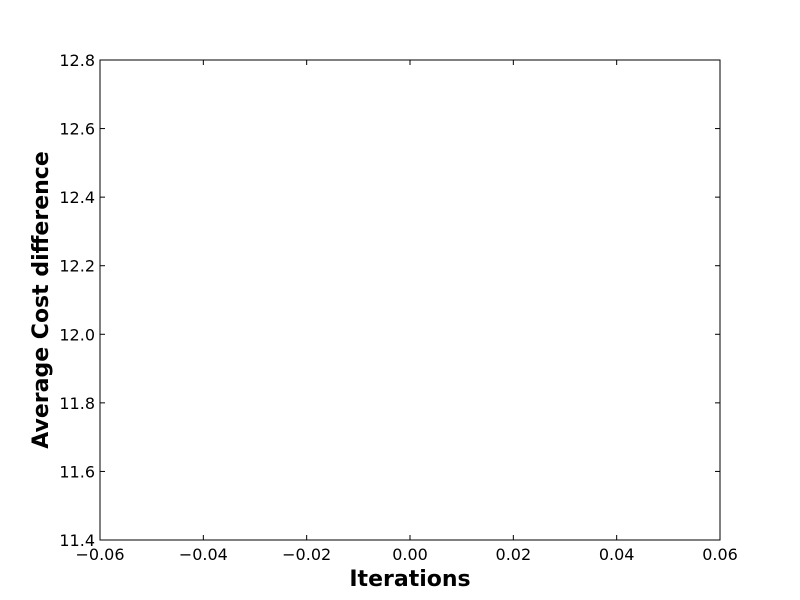 The width and height of the screenshot is (800, 600). I want to click on x-tick-label: 0.02, so click(514, 554).